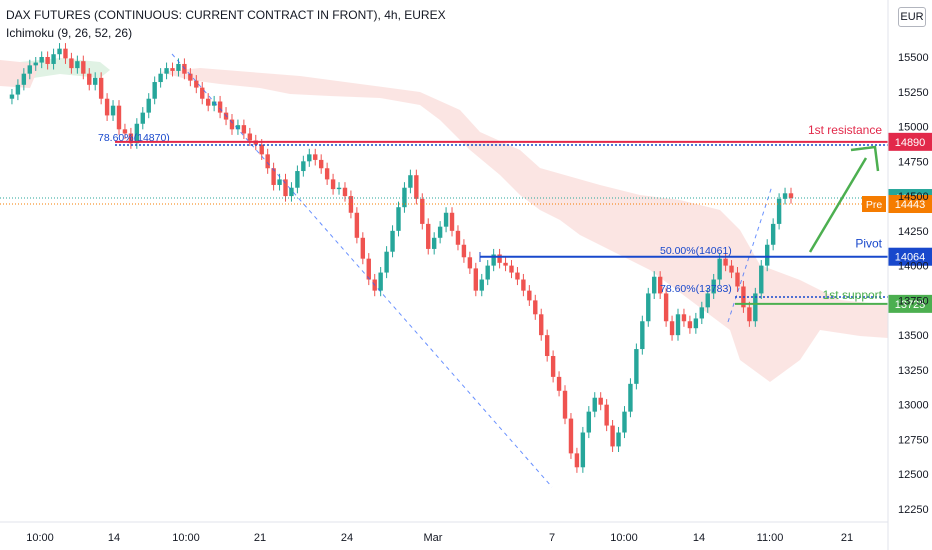 This screenshot has height=550, width=932. What do you see at coordinates (913, 336) in the screenshot?
I see `y-tick-label: 13500` at bounding box center [913, 336].